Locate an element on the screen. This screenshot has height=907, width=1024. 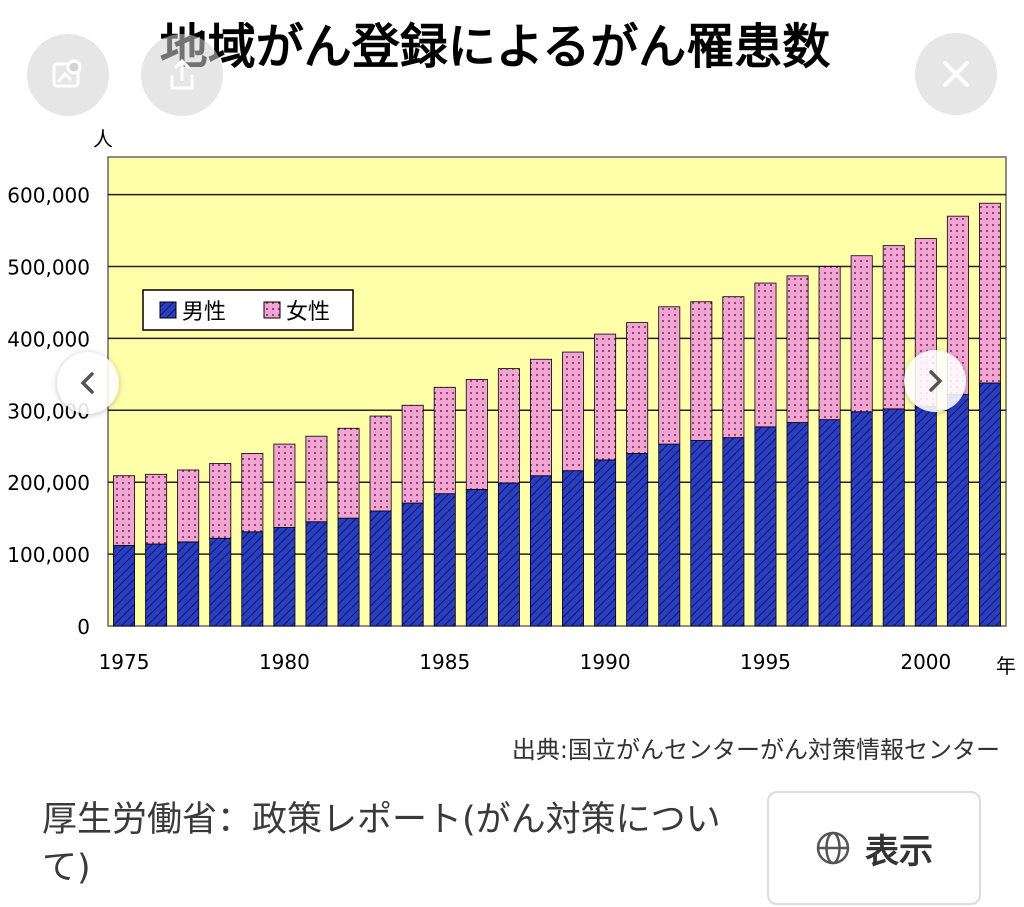
bar-female-2002 is located at coordinates (989, 293).